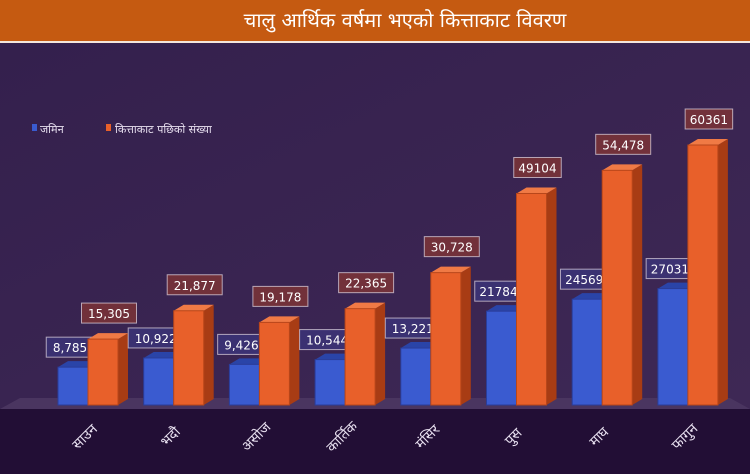  I want to click on data-label: 13,221, so click(413, 329).